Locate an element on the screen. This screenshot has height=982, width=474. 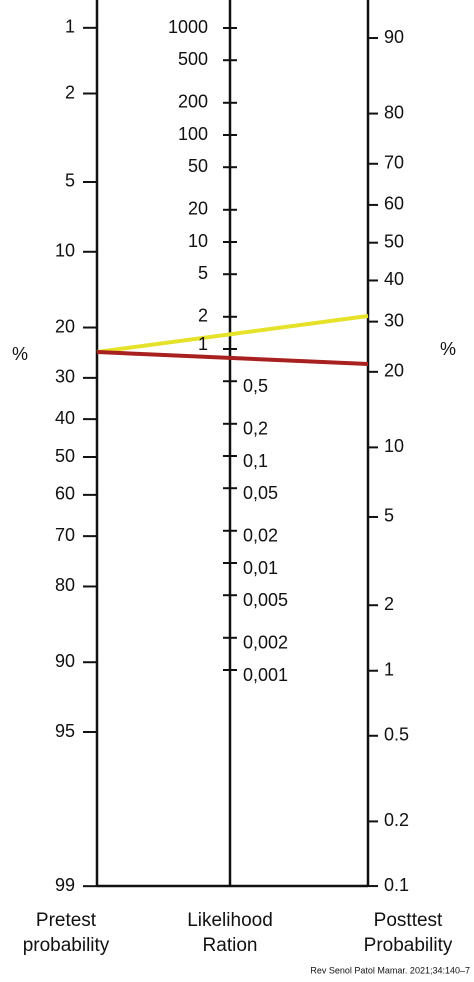
tick-label: 200 is located at coordinates (193, 102).